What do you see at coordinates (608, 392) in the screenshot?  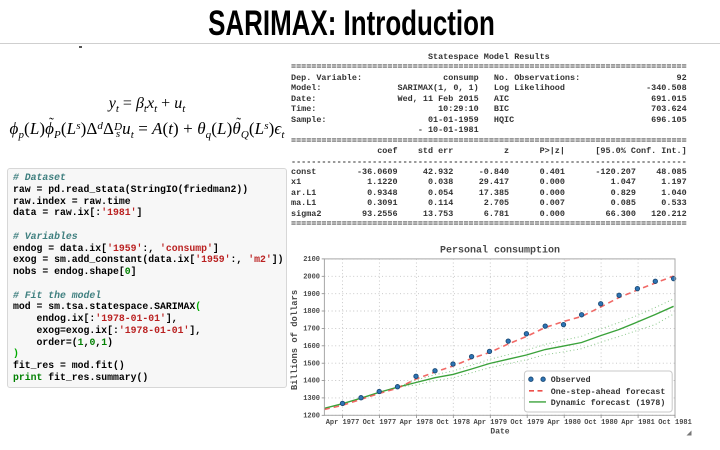 I see `svg-text: One-step-ahead forecast` at bounding box center [608, 392].